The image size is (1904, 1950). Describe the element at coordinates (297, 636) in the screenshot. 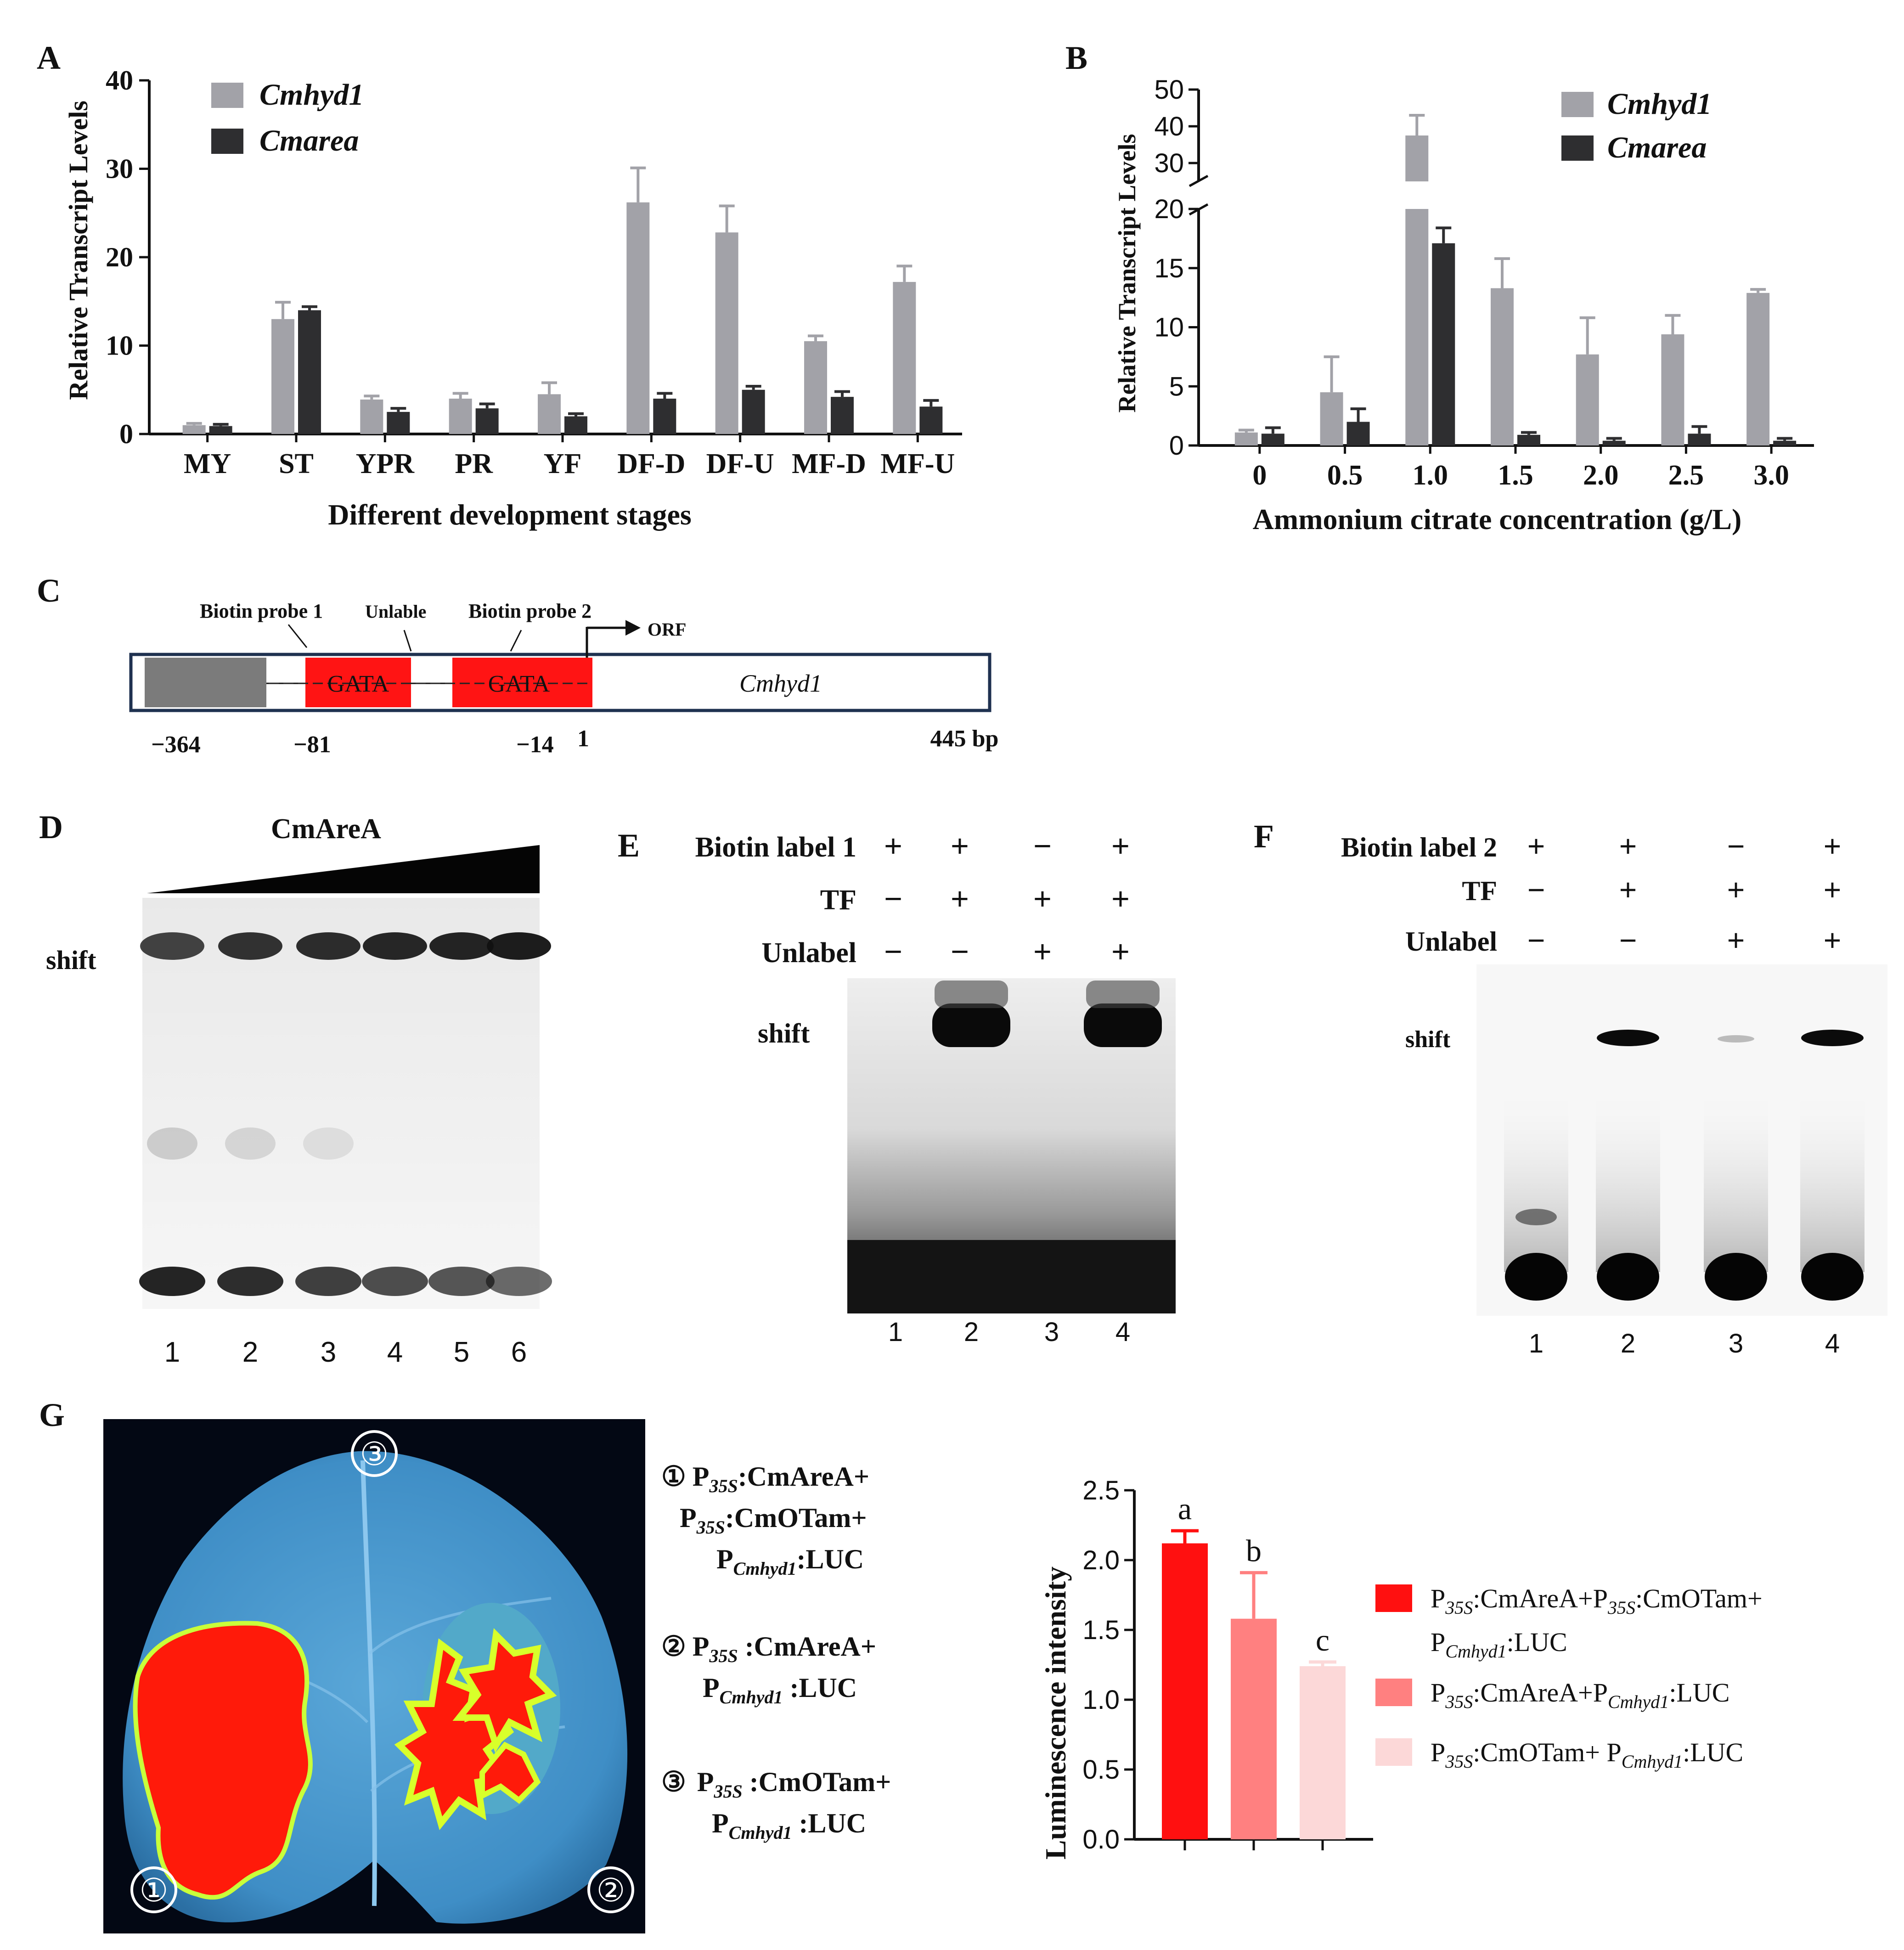

I see `probe1-pointer` at that location.